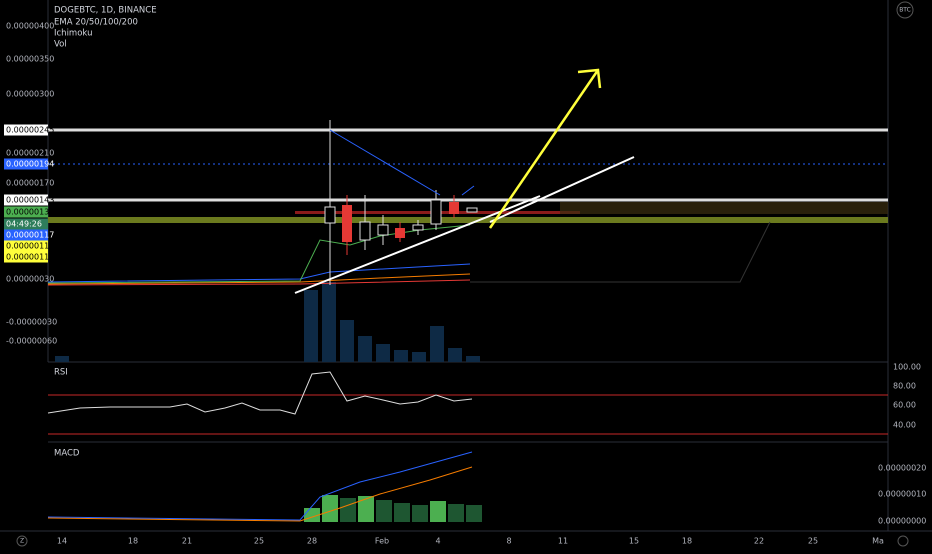 The height and width of the screenshot is (554, 932). What do you see at coordinates (96, 23) in the screenshot?
I see `indicator-label: EMA 20/50/100/200` at bounding box center [96, 23].